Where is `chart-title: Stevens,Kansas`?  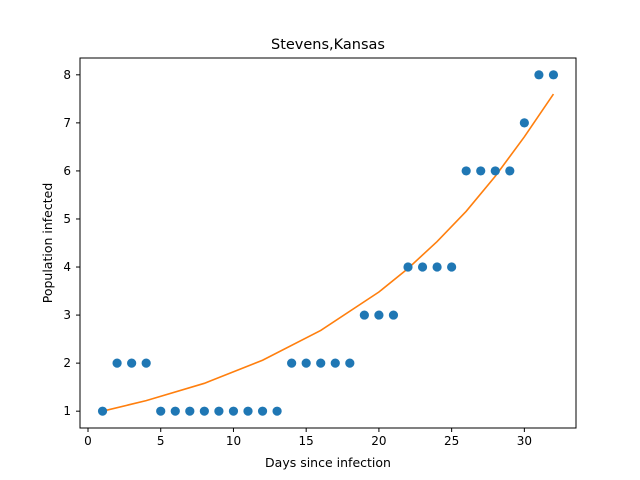 chart-title: Stevens,Kansas is located at coordinates (328, 45).